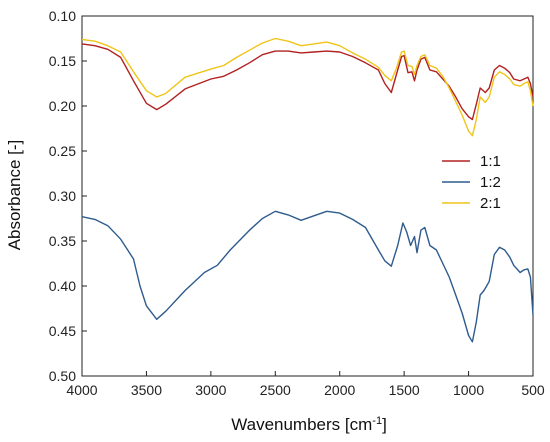 The width and height of the screenshot is (550, 442). What do you see at coordinates (146, 390) in the screenshot?
I see `x-tick-label: 3500` at bounding box center [146, 390].